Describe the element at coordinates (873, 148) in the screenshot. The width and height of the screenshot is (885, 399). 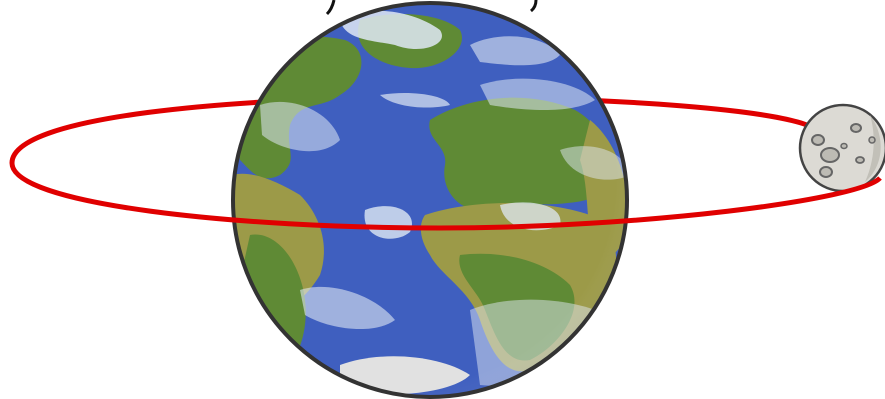
I see `moon-shadow` at that location.